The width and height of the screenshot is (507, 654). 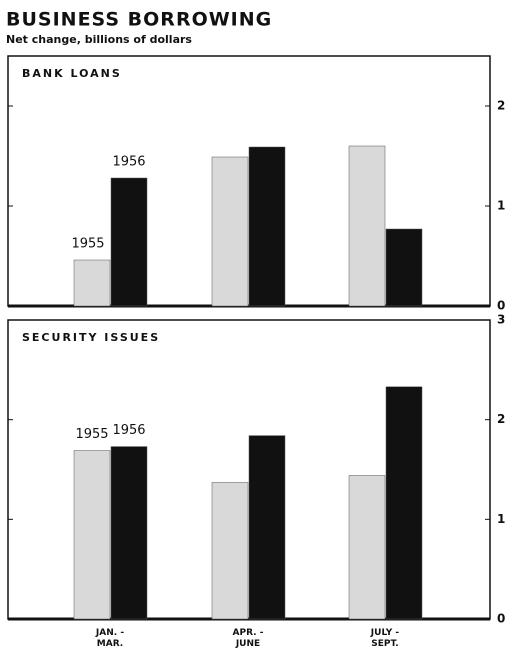 What do you see at coordinates (385, 638) in the screenshot?
I see `x-tick-label: JULY - SEPT.` at bounding box center [385, 638].